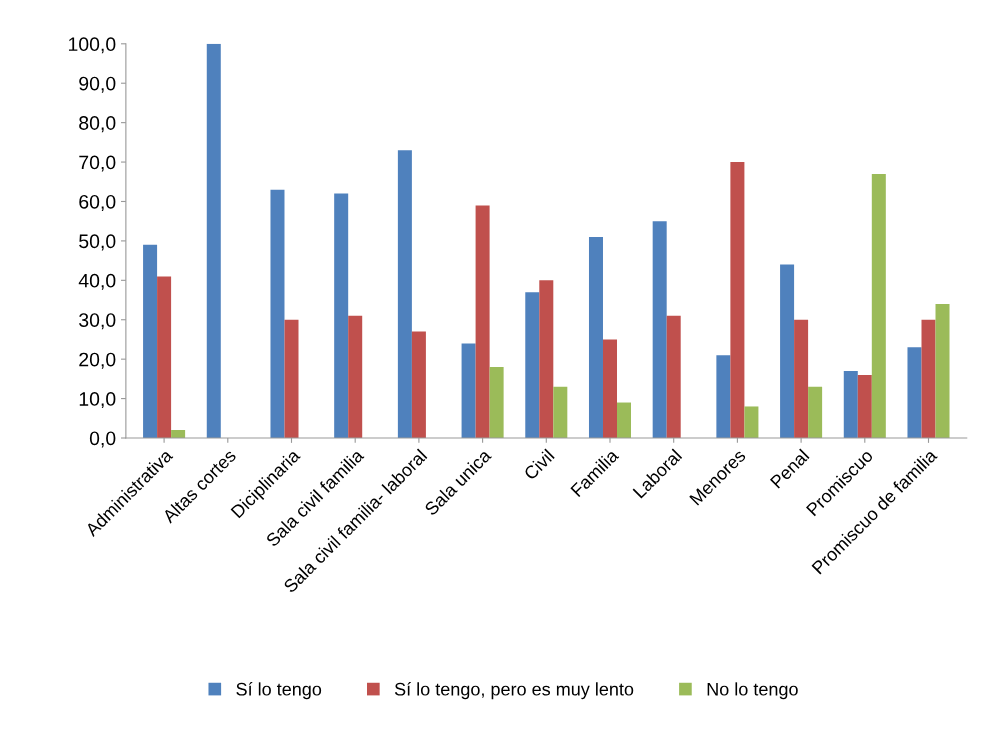  I want to click on y-tick-label: 90,0, so click(97, 84).